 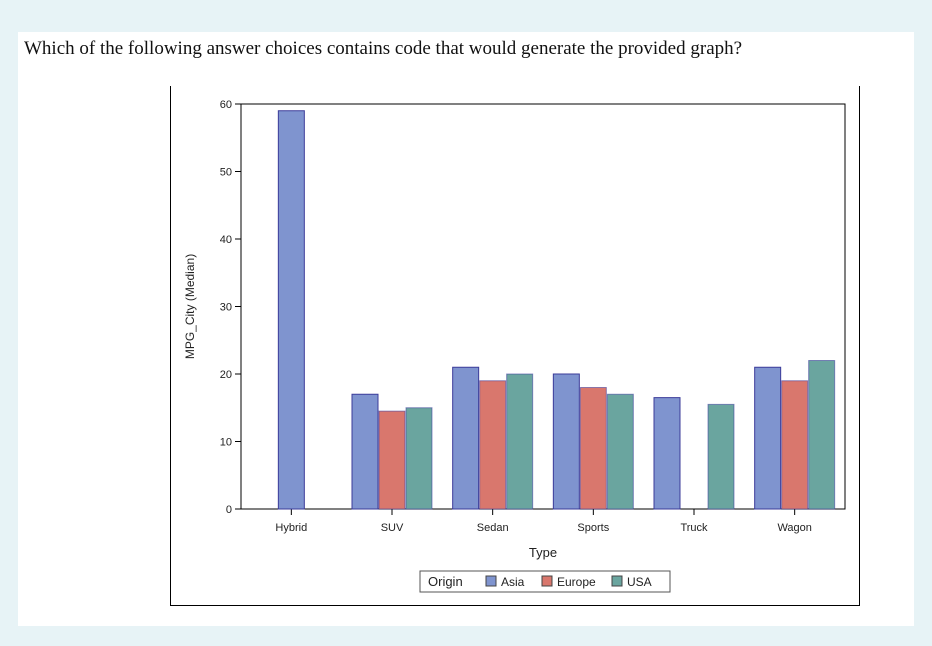 What do you see at coordinates (226, 173) in the screenshot?
I see `y-tick-label: 50` at bounding box center [226, 173].